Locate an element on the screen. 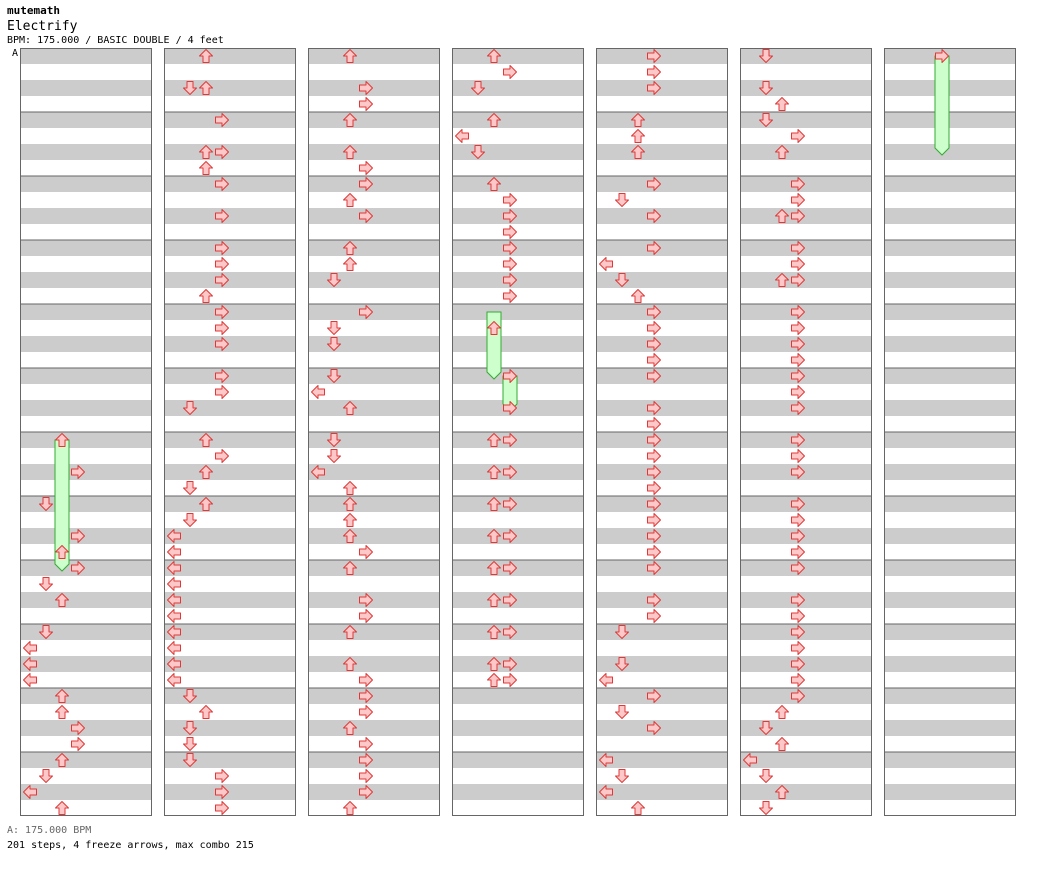  chart-info: BPM: 175.000 / BASIC DOUBLE / 4 feet is located at coordinates (115, 40).